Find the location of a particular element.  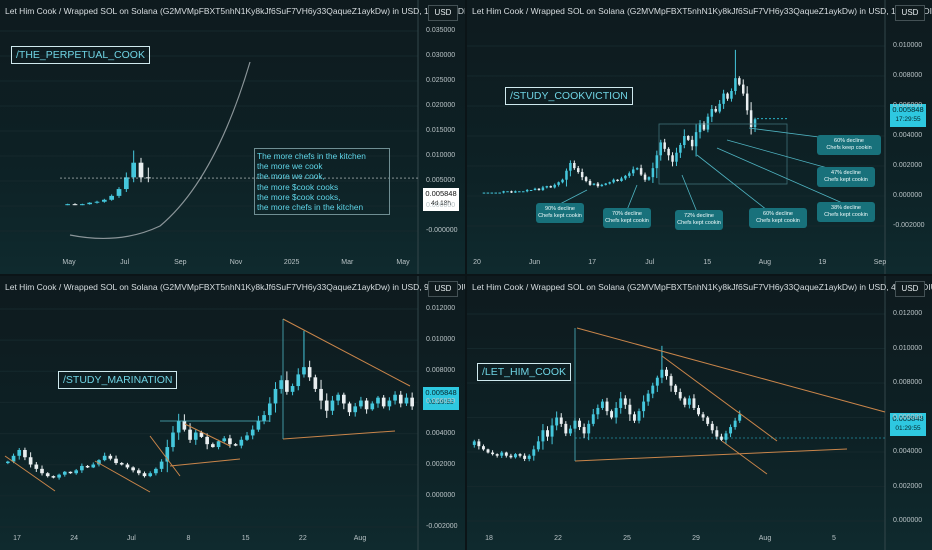

note-text: 70% decline is located at coordinates (627, 214).